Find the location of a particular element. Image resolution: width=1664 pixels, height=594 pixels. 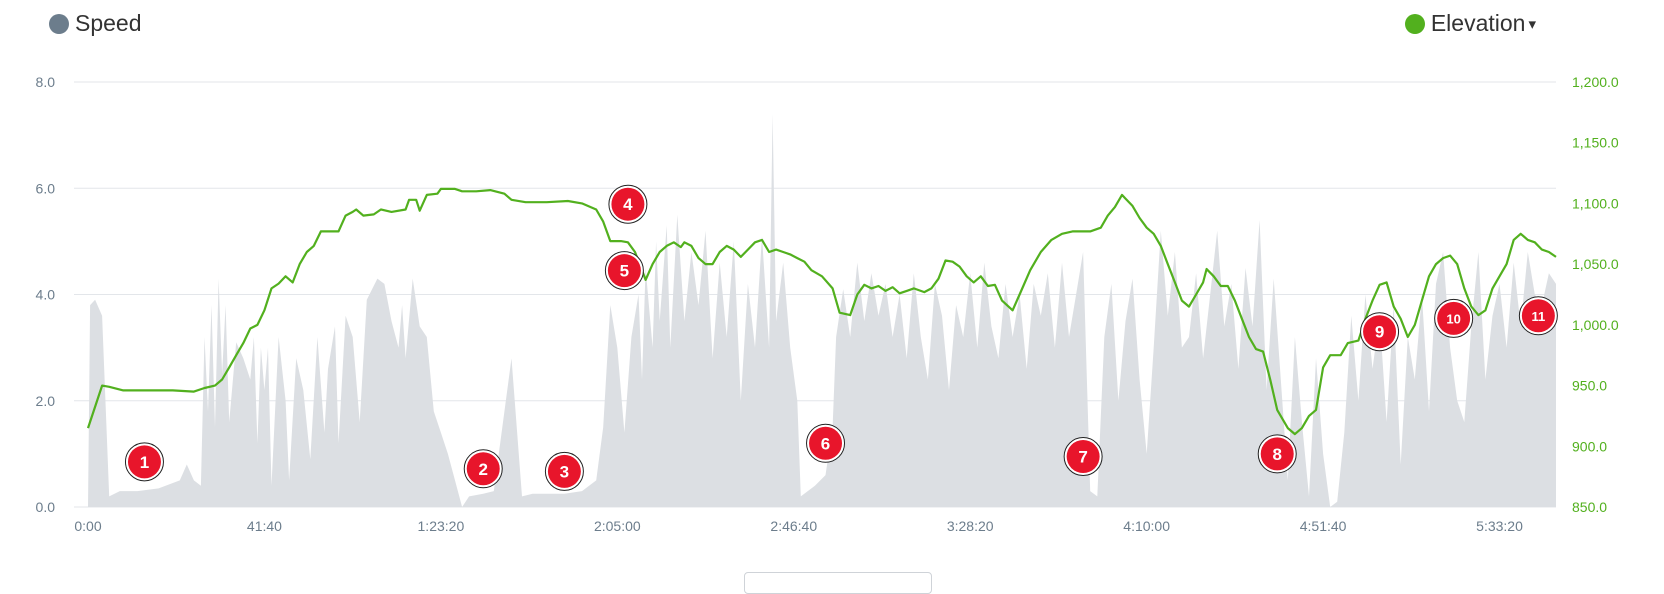

marker-label: 3 is located at coordinates (564, 471).